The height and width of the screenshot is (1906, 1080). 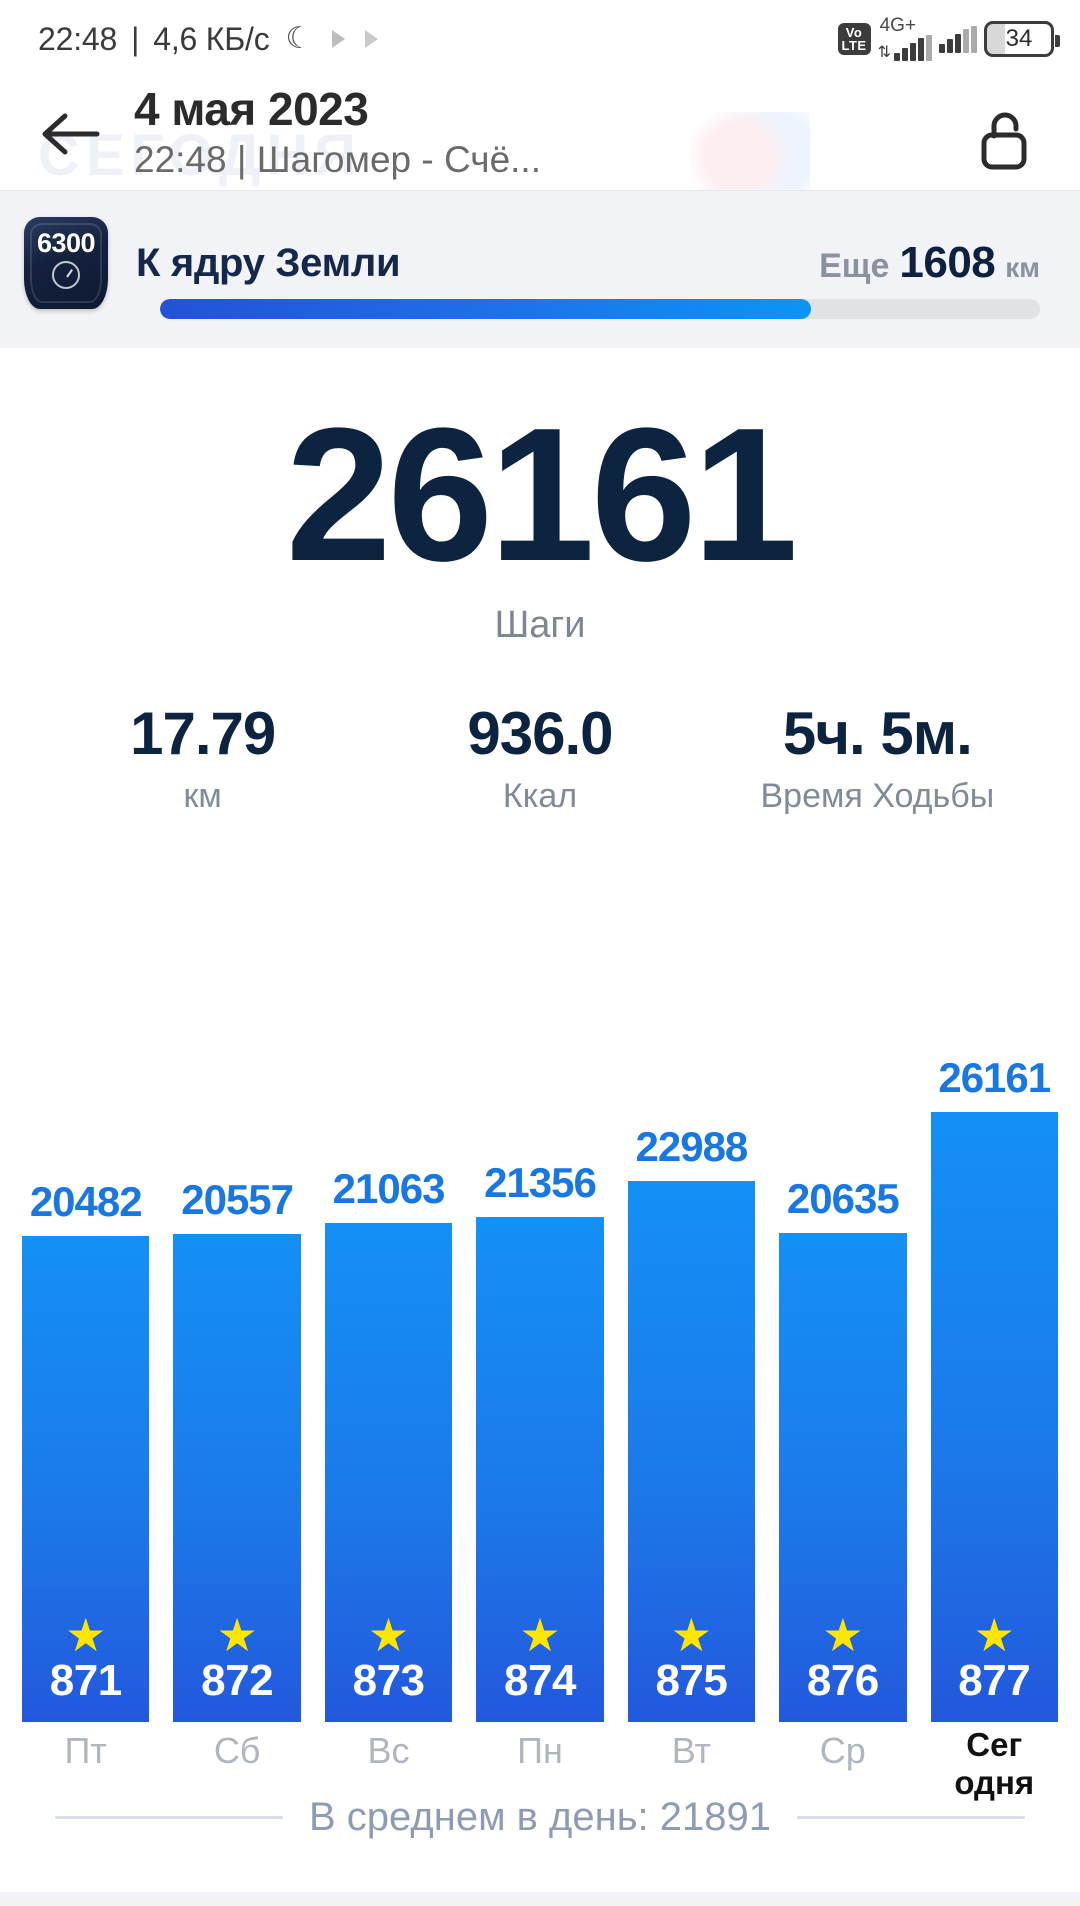 I want to click on chart-column: 26161 ★ 877 Сег одня, so click(x=994, y=1420).